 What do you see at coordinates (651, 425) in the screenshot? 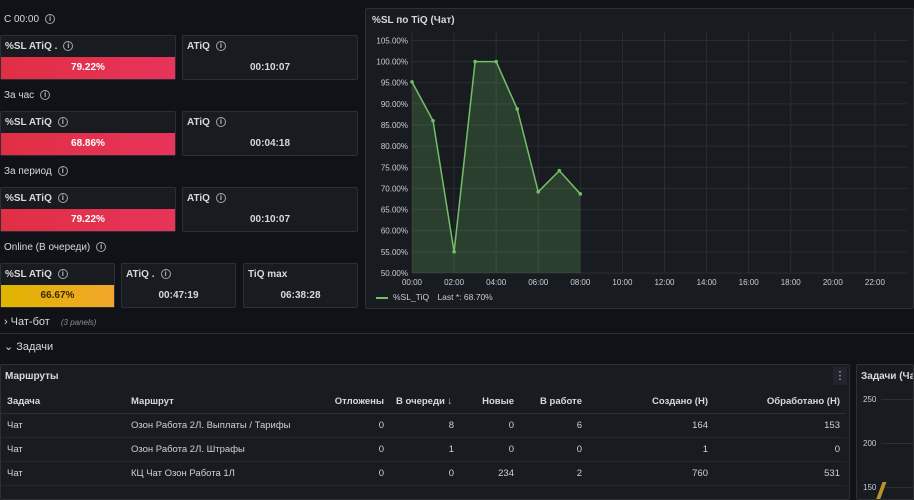
I see `table-cell: 164` at bounding box center [651, 425].